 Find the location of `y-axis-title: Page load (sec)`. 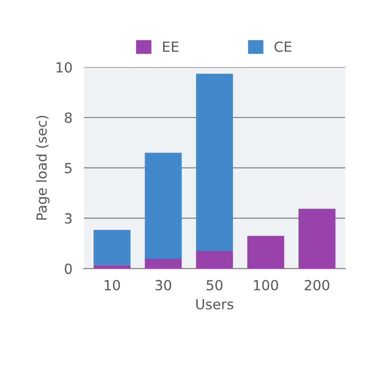

y-axis-title: Page load (sec) is located at coordinates (43, 168).